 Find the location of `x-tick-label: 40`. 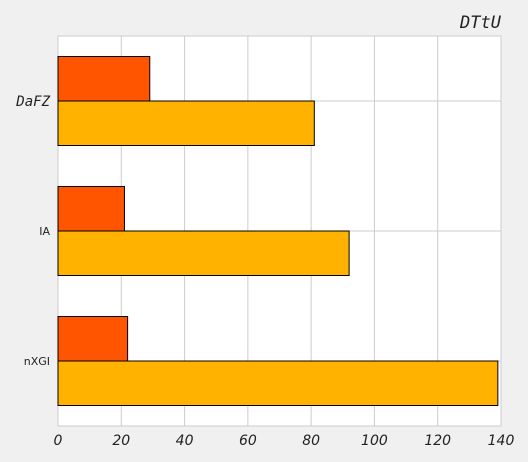

x-tick-label: 40 is located at coordinates (185, 441).